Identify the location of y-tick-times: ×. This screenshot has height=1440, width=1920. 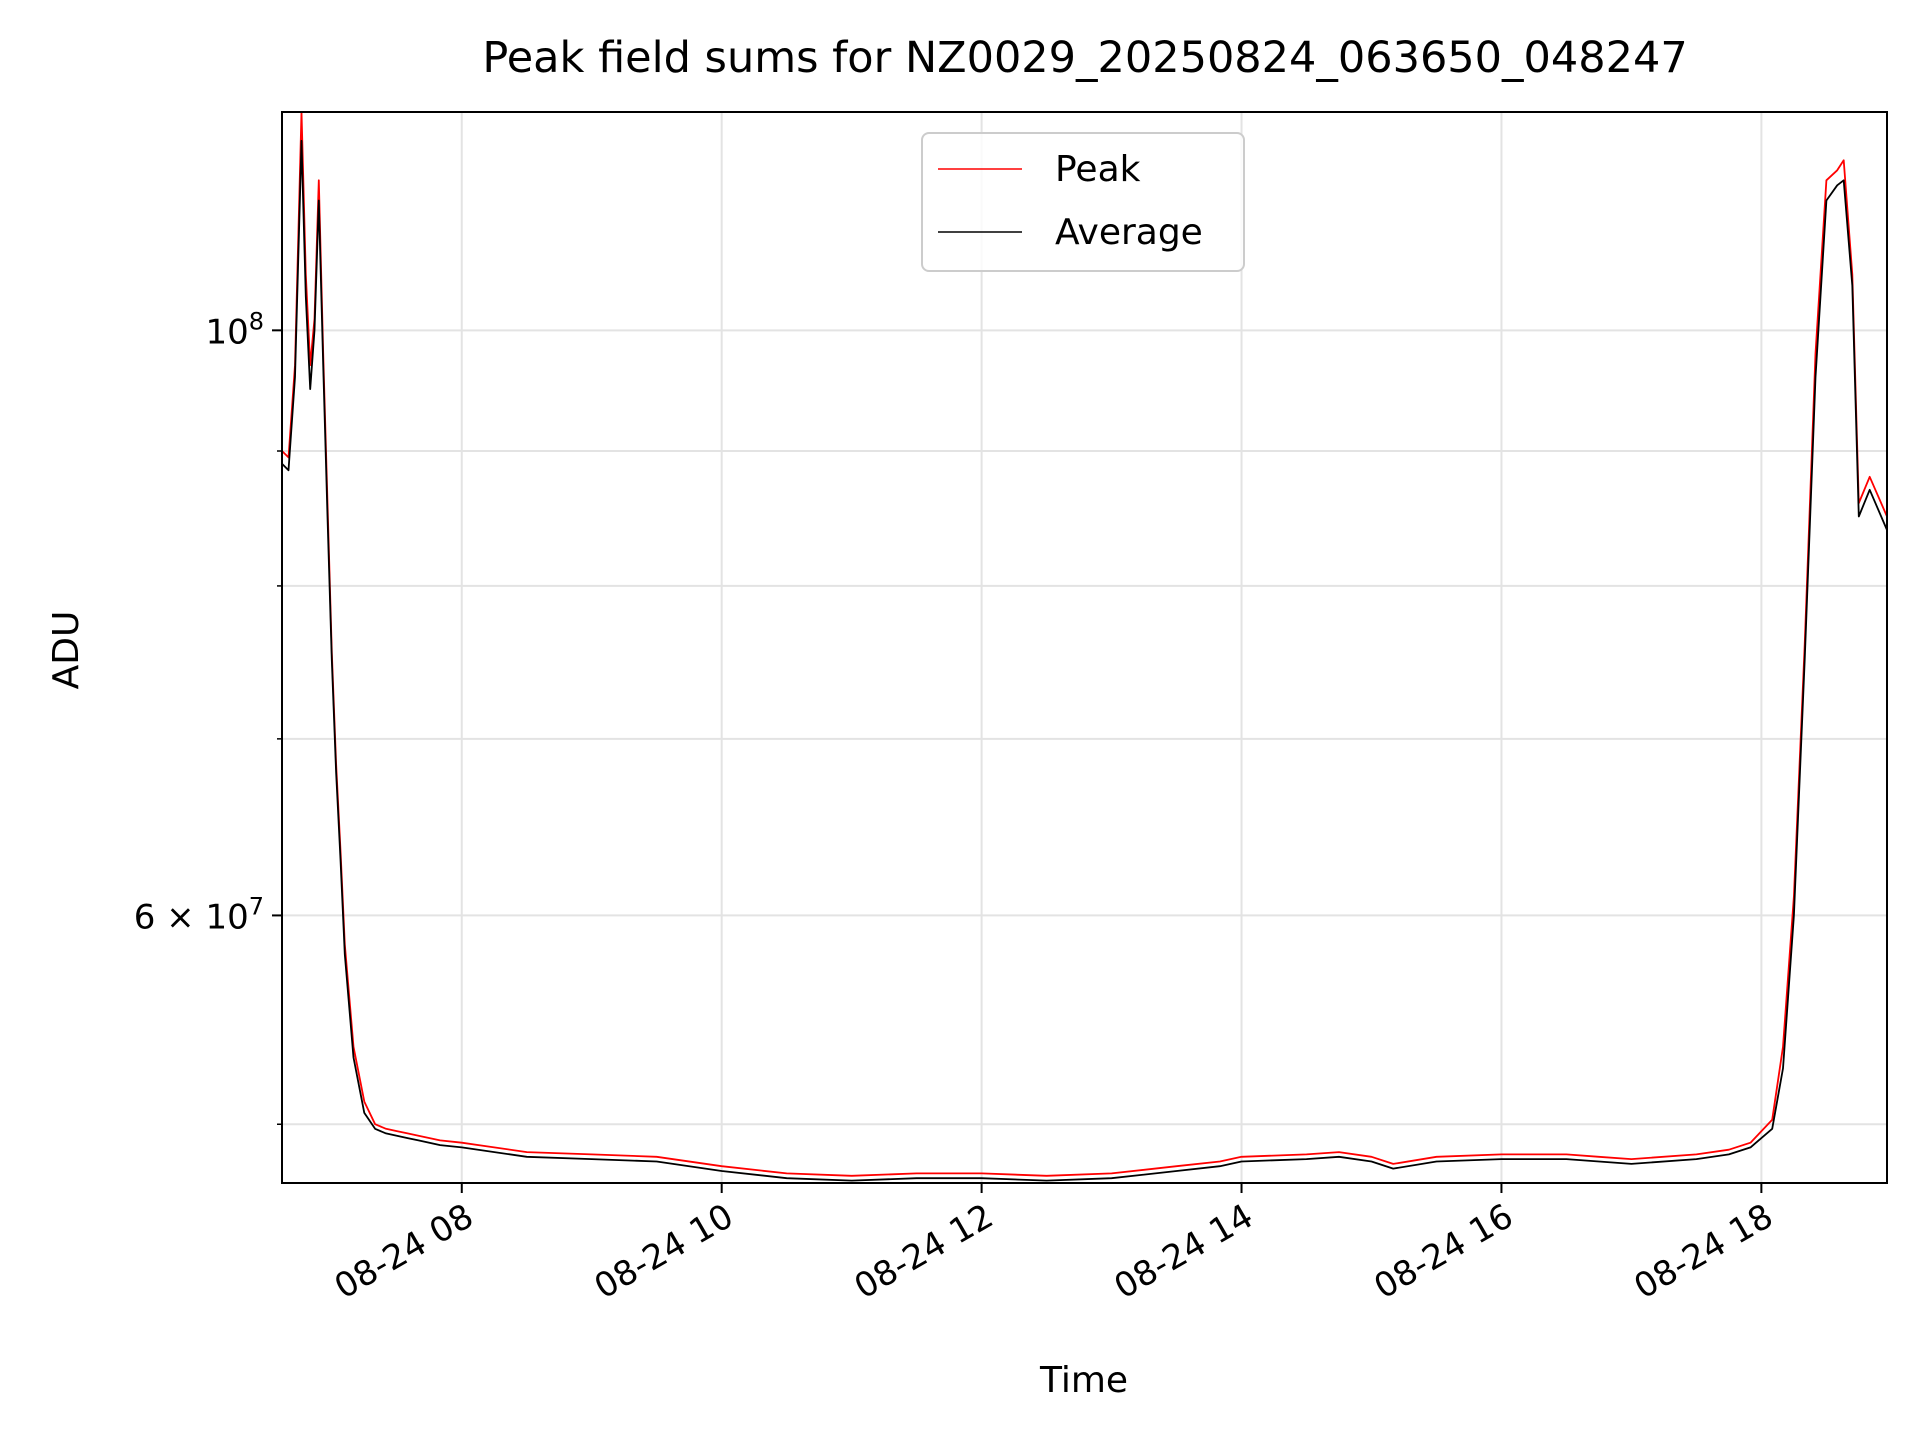
(180, 917).